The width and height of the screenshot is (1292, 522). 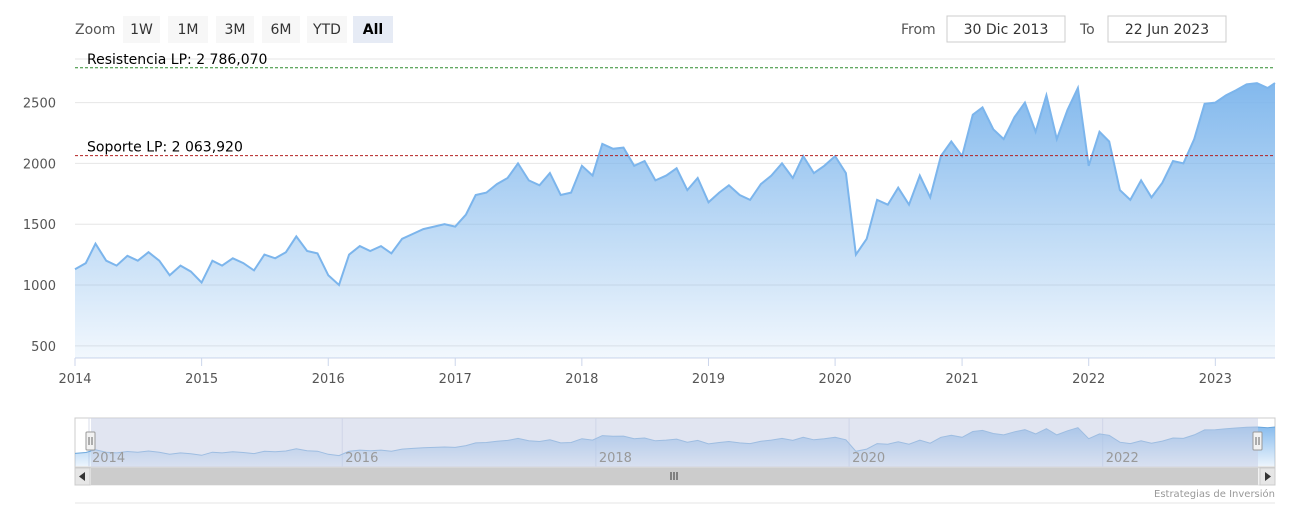 What do you see at coordinates (645, 372) in the screenshot?
I see `x-axis: 2014 2015 2016 2017 2018 2019 2020 2021 2022 2023` at bounding box center [645, 372].